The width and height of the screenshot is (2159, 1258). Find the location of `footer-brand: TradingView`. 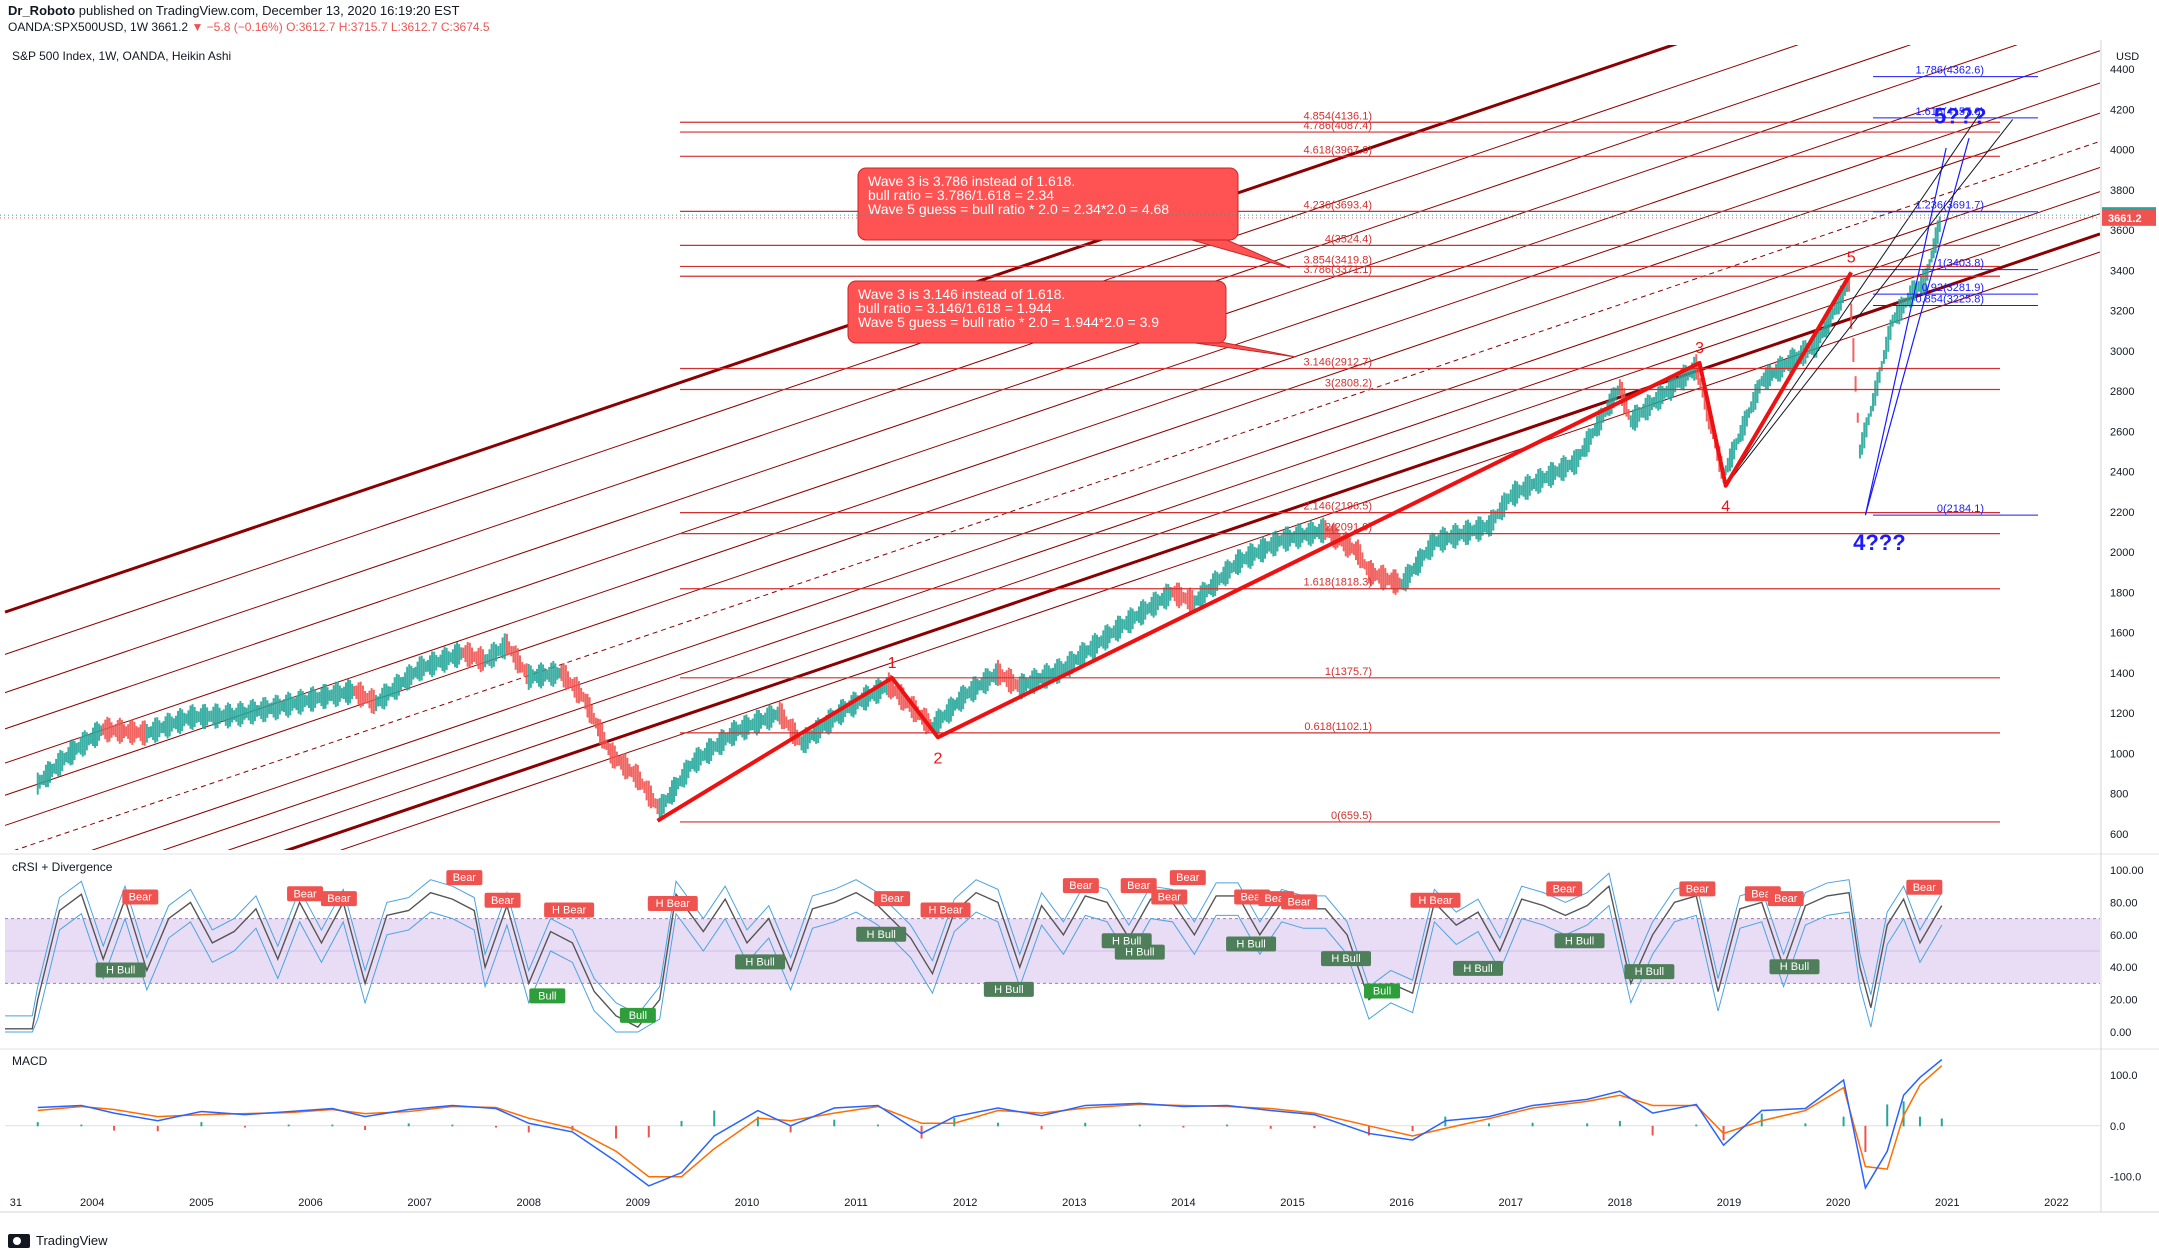

footer-brand: TradingView is located at coordinates (72, 1240).